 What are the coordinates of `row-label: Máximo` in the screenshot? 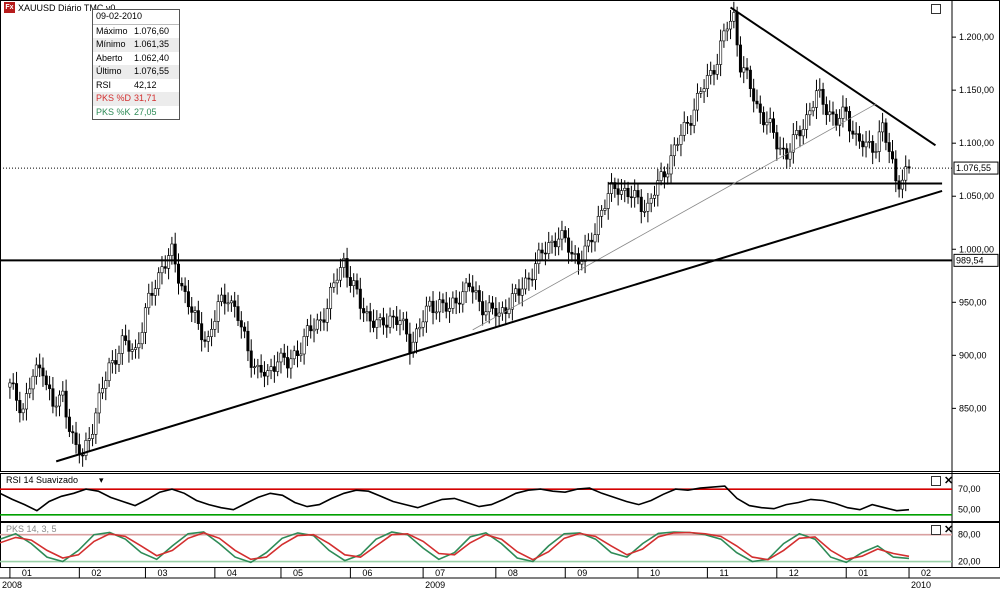 It's located at (112, 30).